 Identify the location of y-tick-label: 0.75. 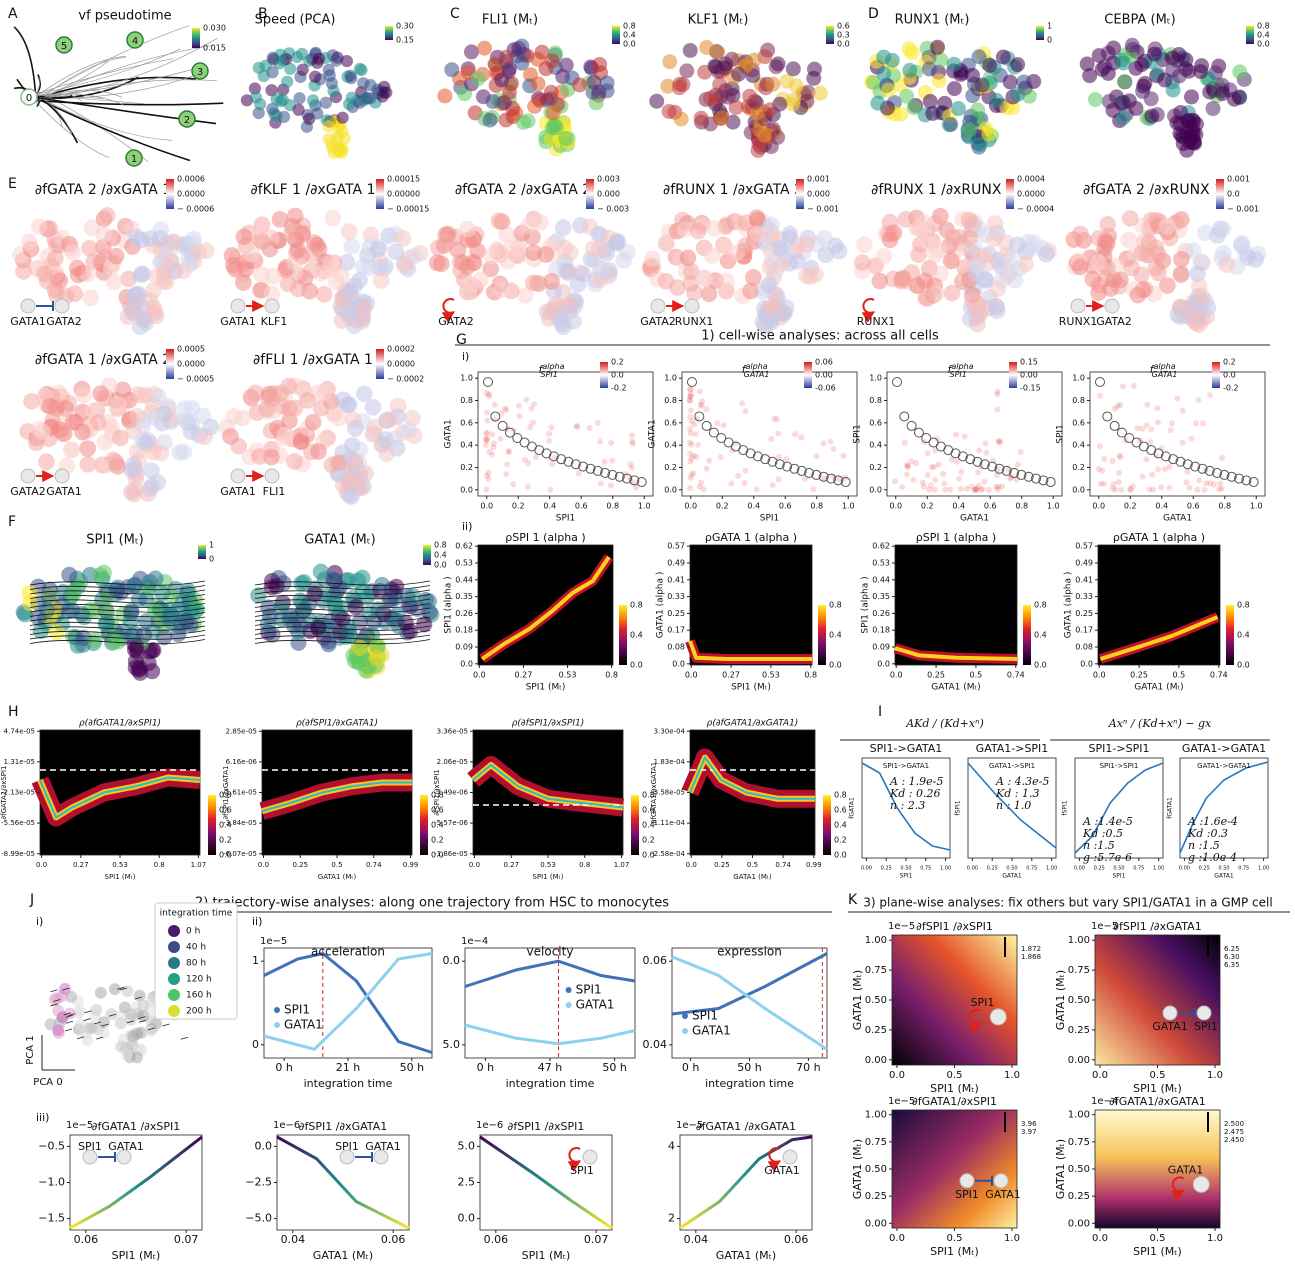
(876, 970).